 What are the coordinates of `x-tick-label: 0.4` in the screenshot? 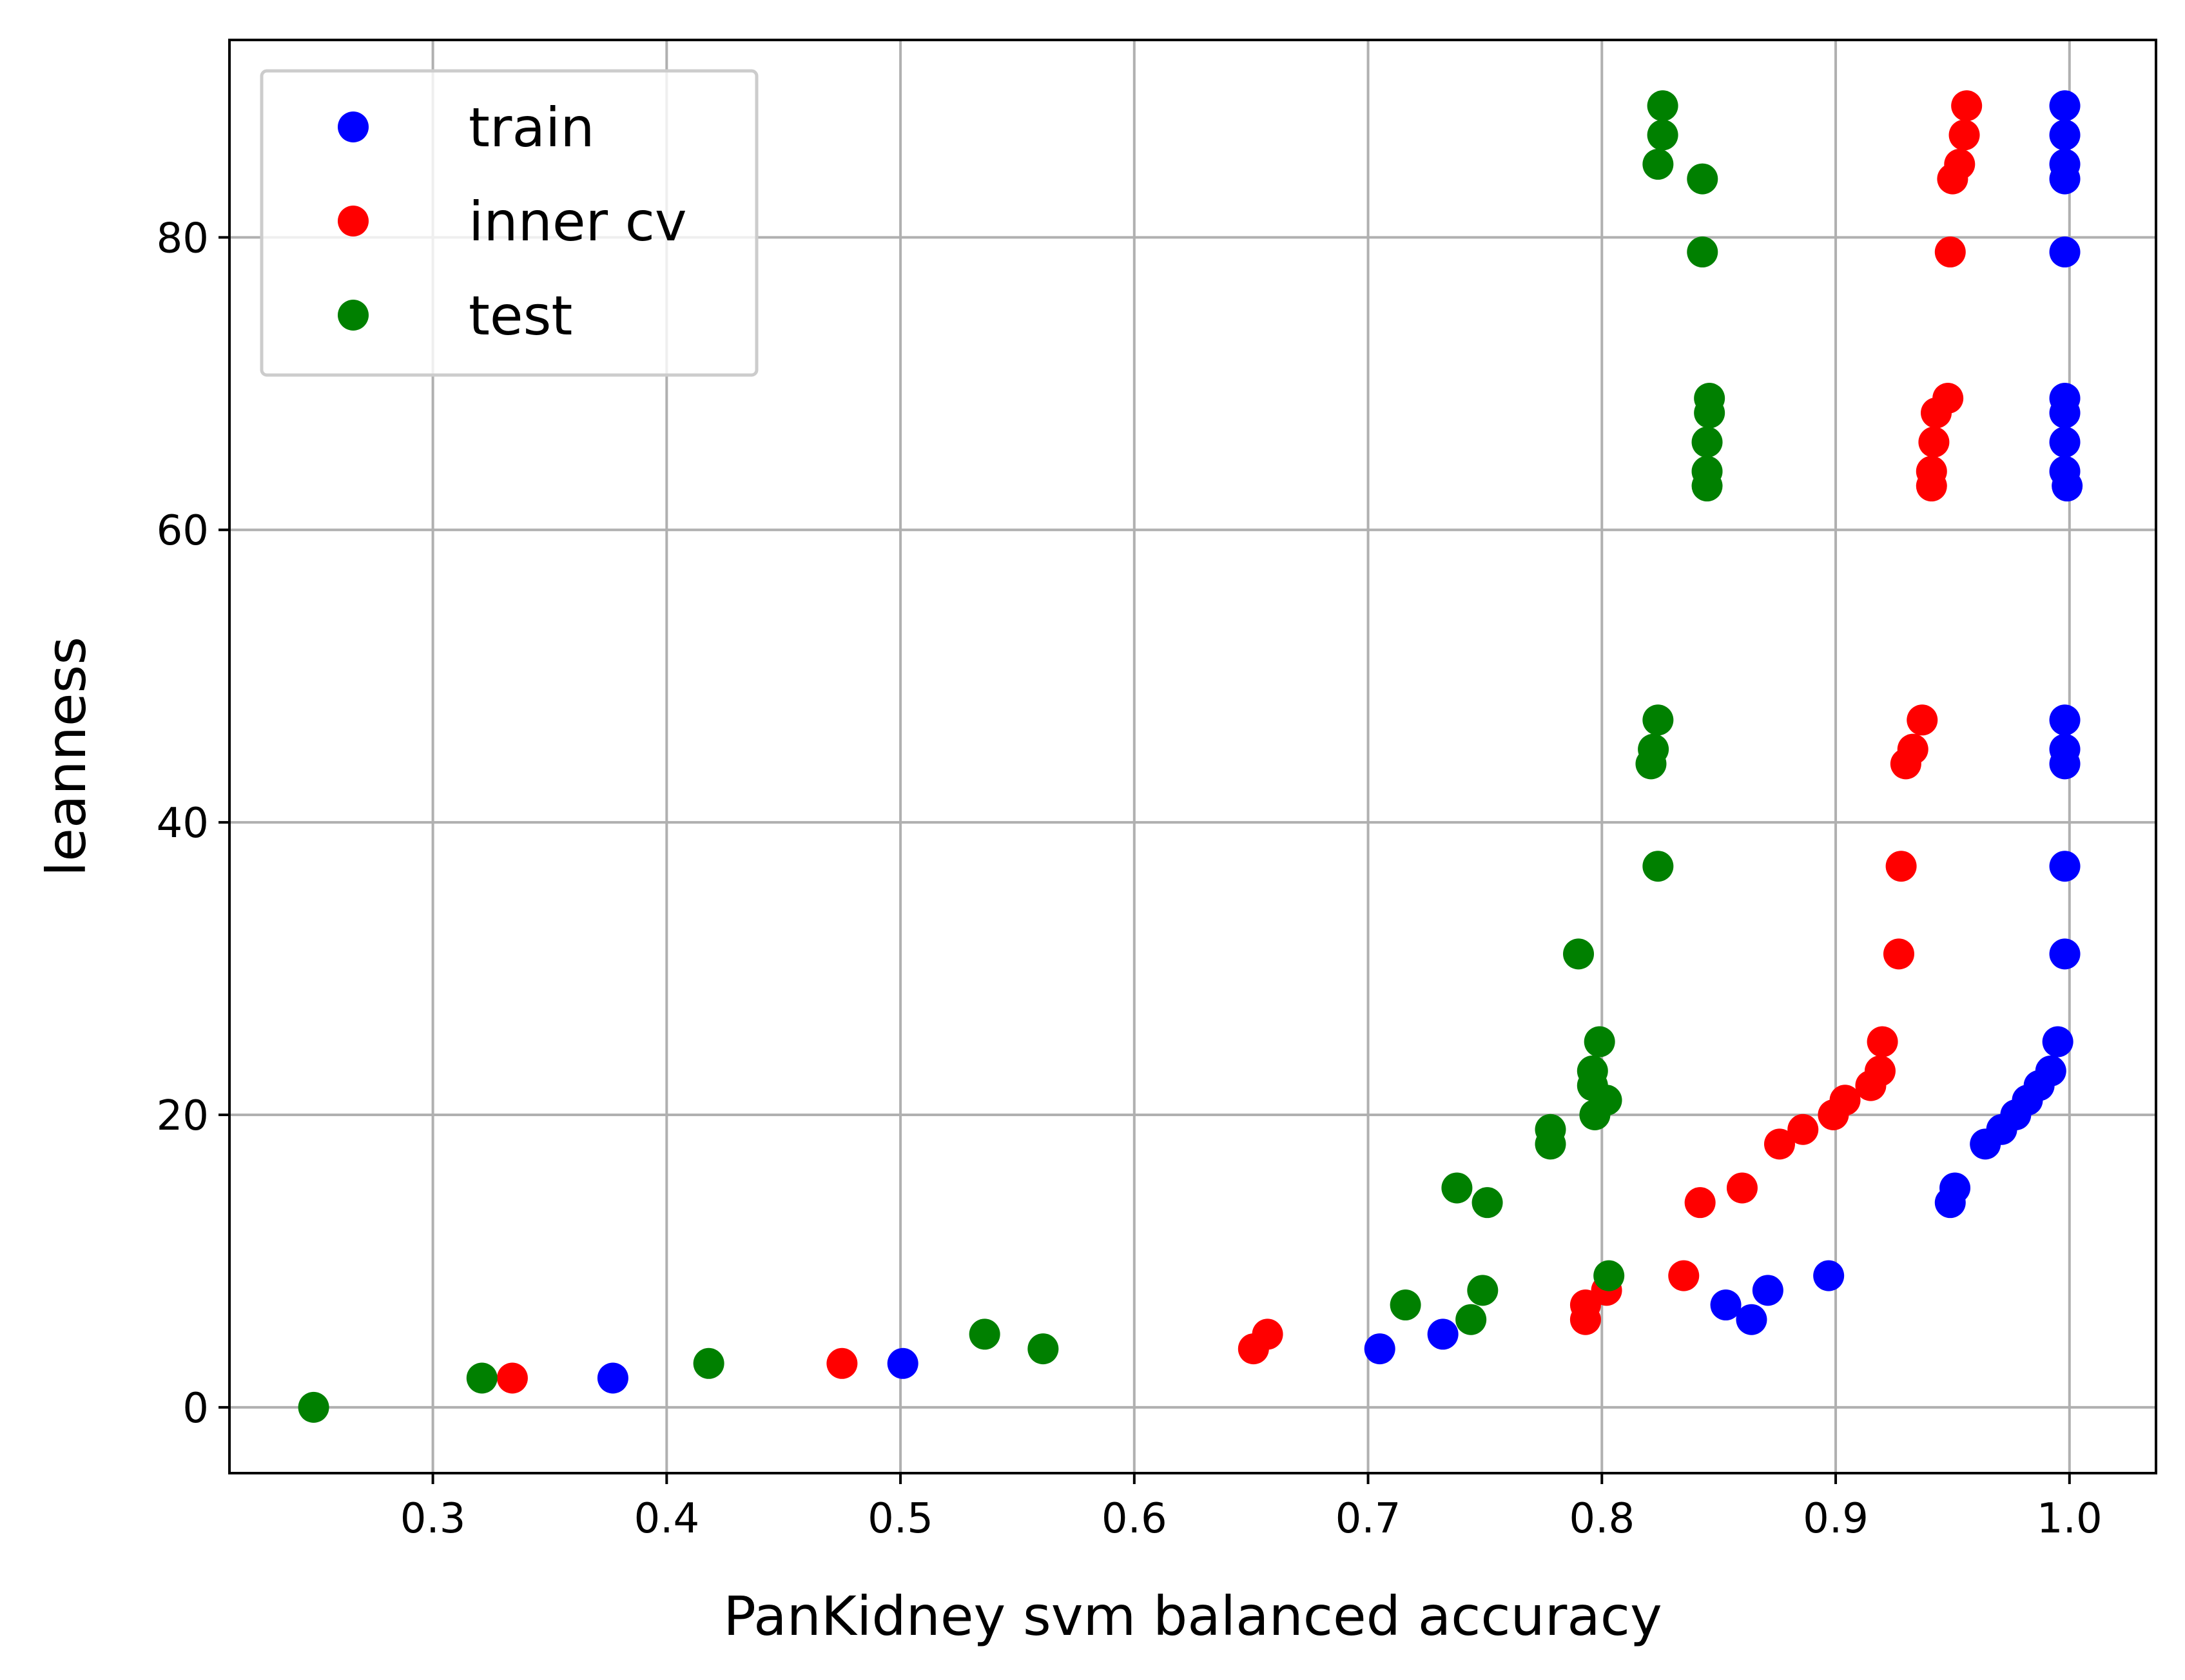 It's located at (666, 1519).